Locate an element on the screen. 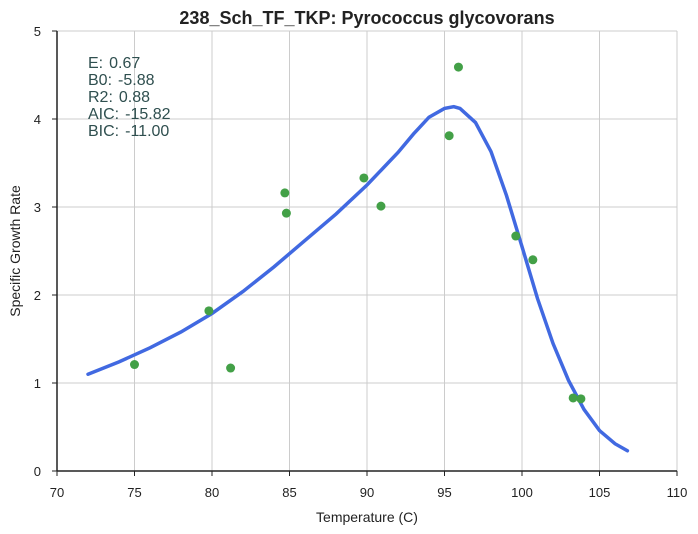 Image resolution: width=698 pixels, height=534 pixels. chart-title: 238_Sch_TF_TKP: Pyrococcus glycovorans is located at coordinates (366, 18).